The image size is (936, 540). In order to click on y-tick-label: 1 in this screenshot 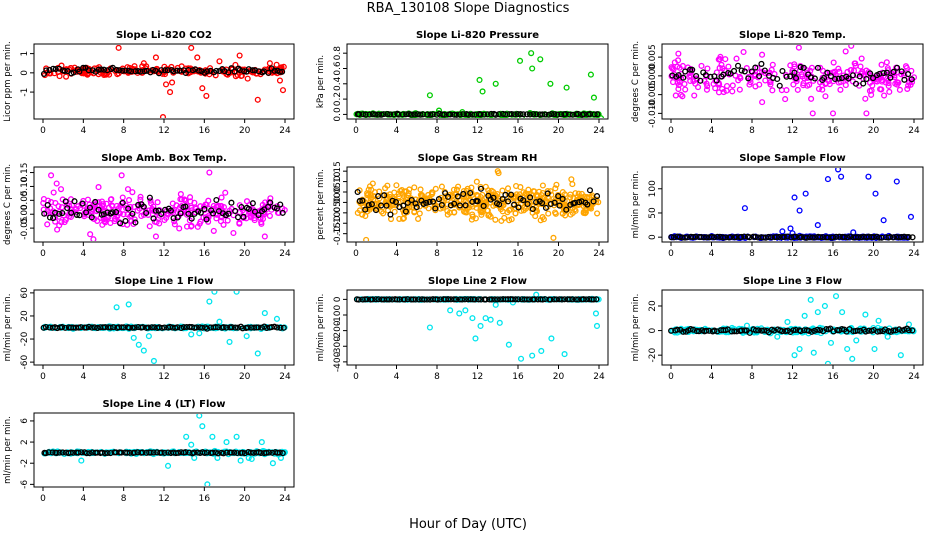, I will do `click(25, 54)`.